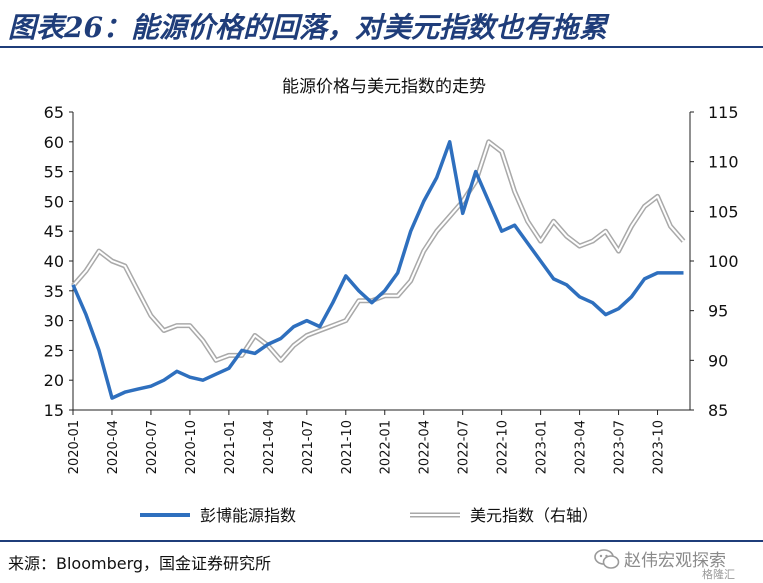 This screenshot has height=583, width=763. Describe the element at coordinates (723, 112) in the screenshot. I see `y-right-tick-label: 115` at that location.